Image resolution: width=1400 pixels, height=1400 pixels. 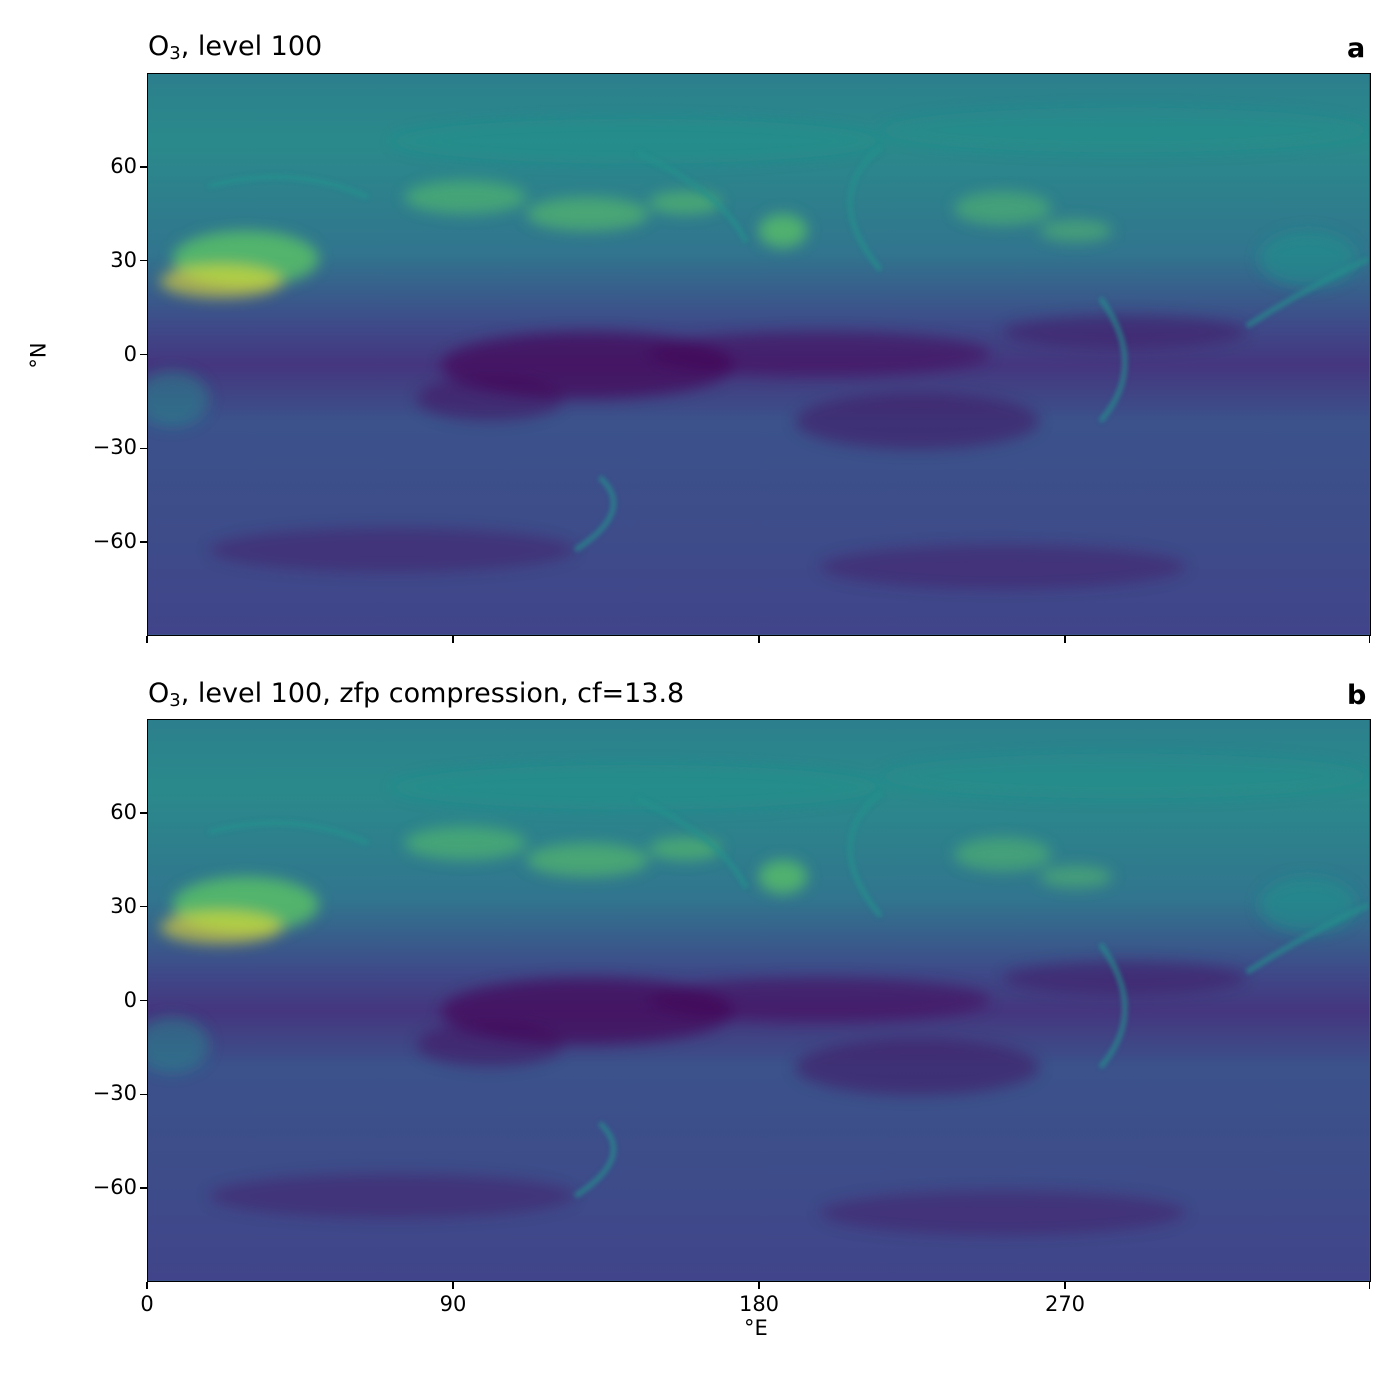 I want to click on panel-b-title: O3, level 100, zfp compression, cf=13.8, so click(x=416, y=694).